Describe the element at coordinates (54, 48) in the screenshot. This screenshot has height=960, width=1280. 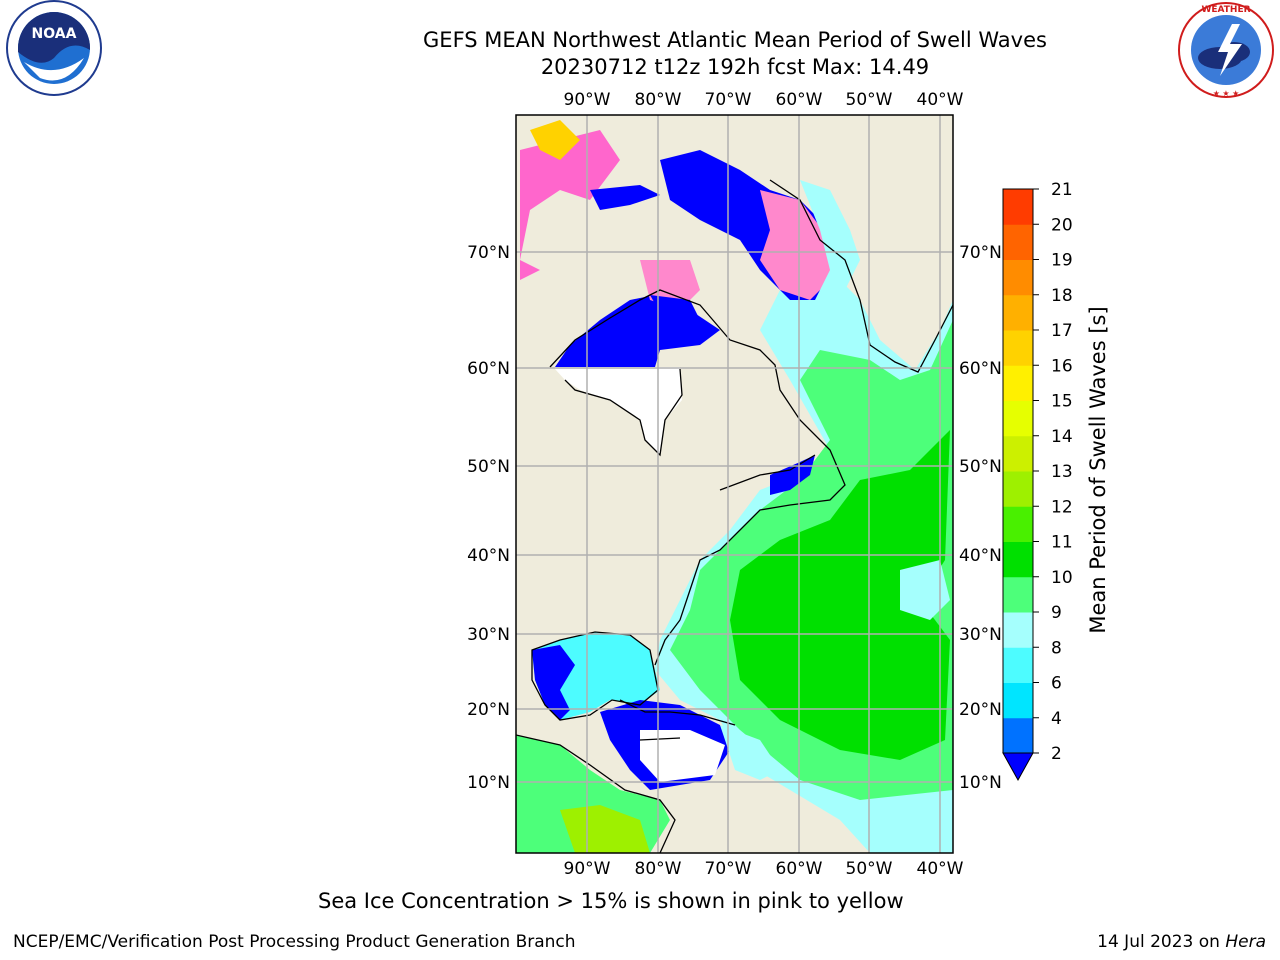
I see `noaa-logo: NOAA` at that location.